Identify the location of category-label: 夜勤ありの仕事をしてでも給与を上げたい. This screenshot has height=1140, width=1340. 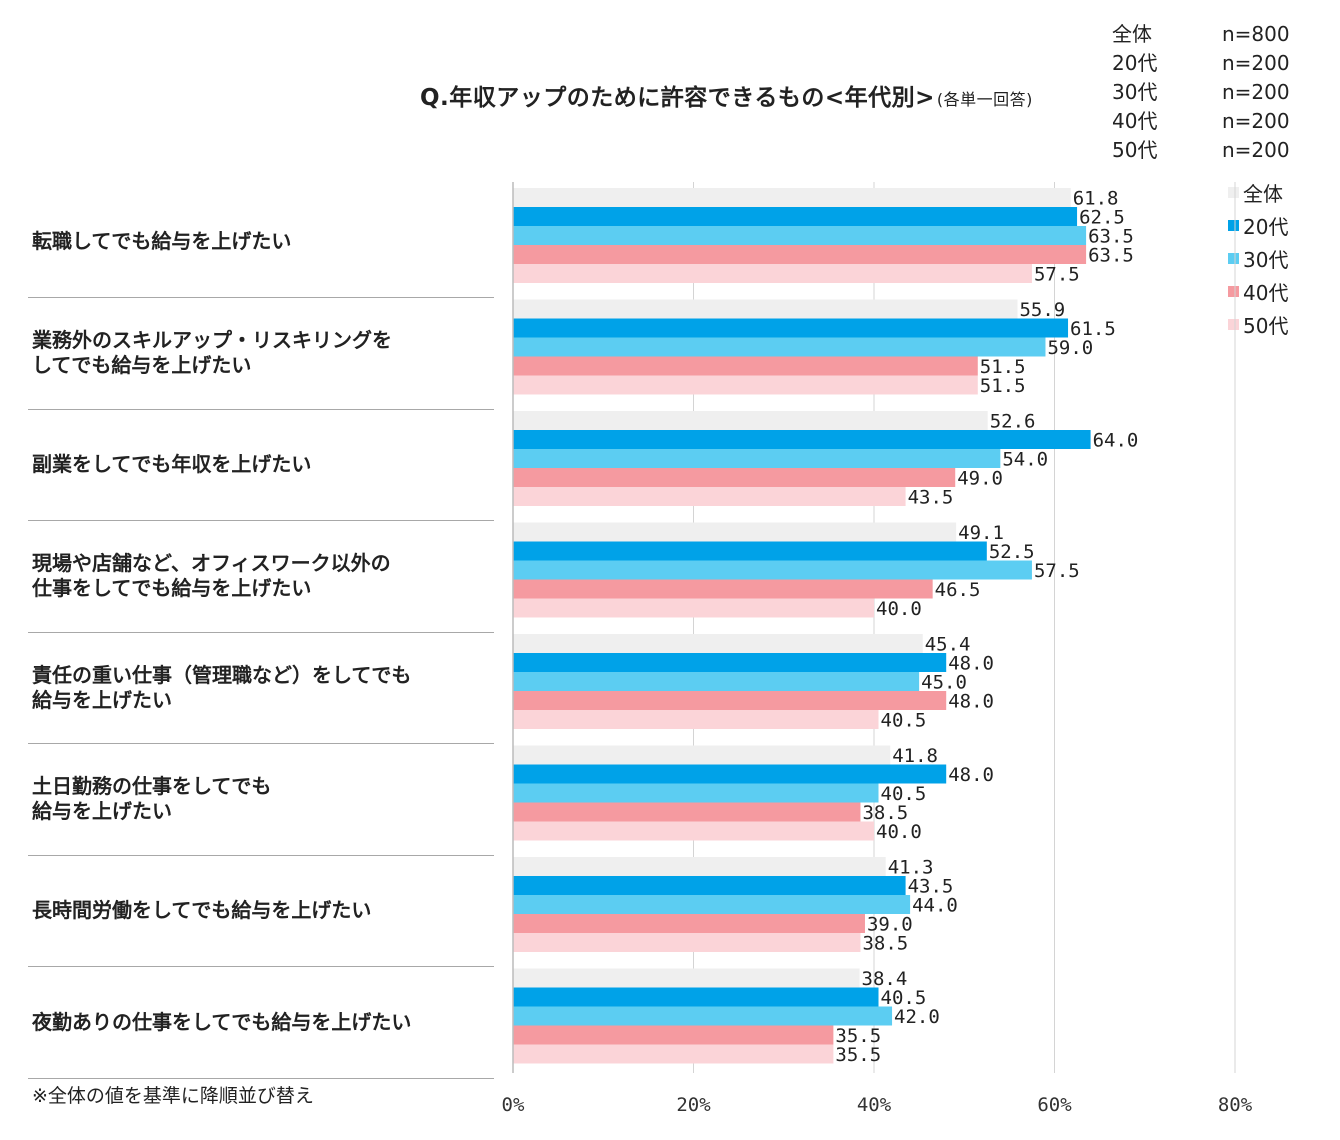
(259, 1023).